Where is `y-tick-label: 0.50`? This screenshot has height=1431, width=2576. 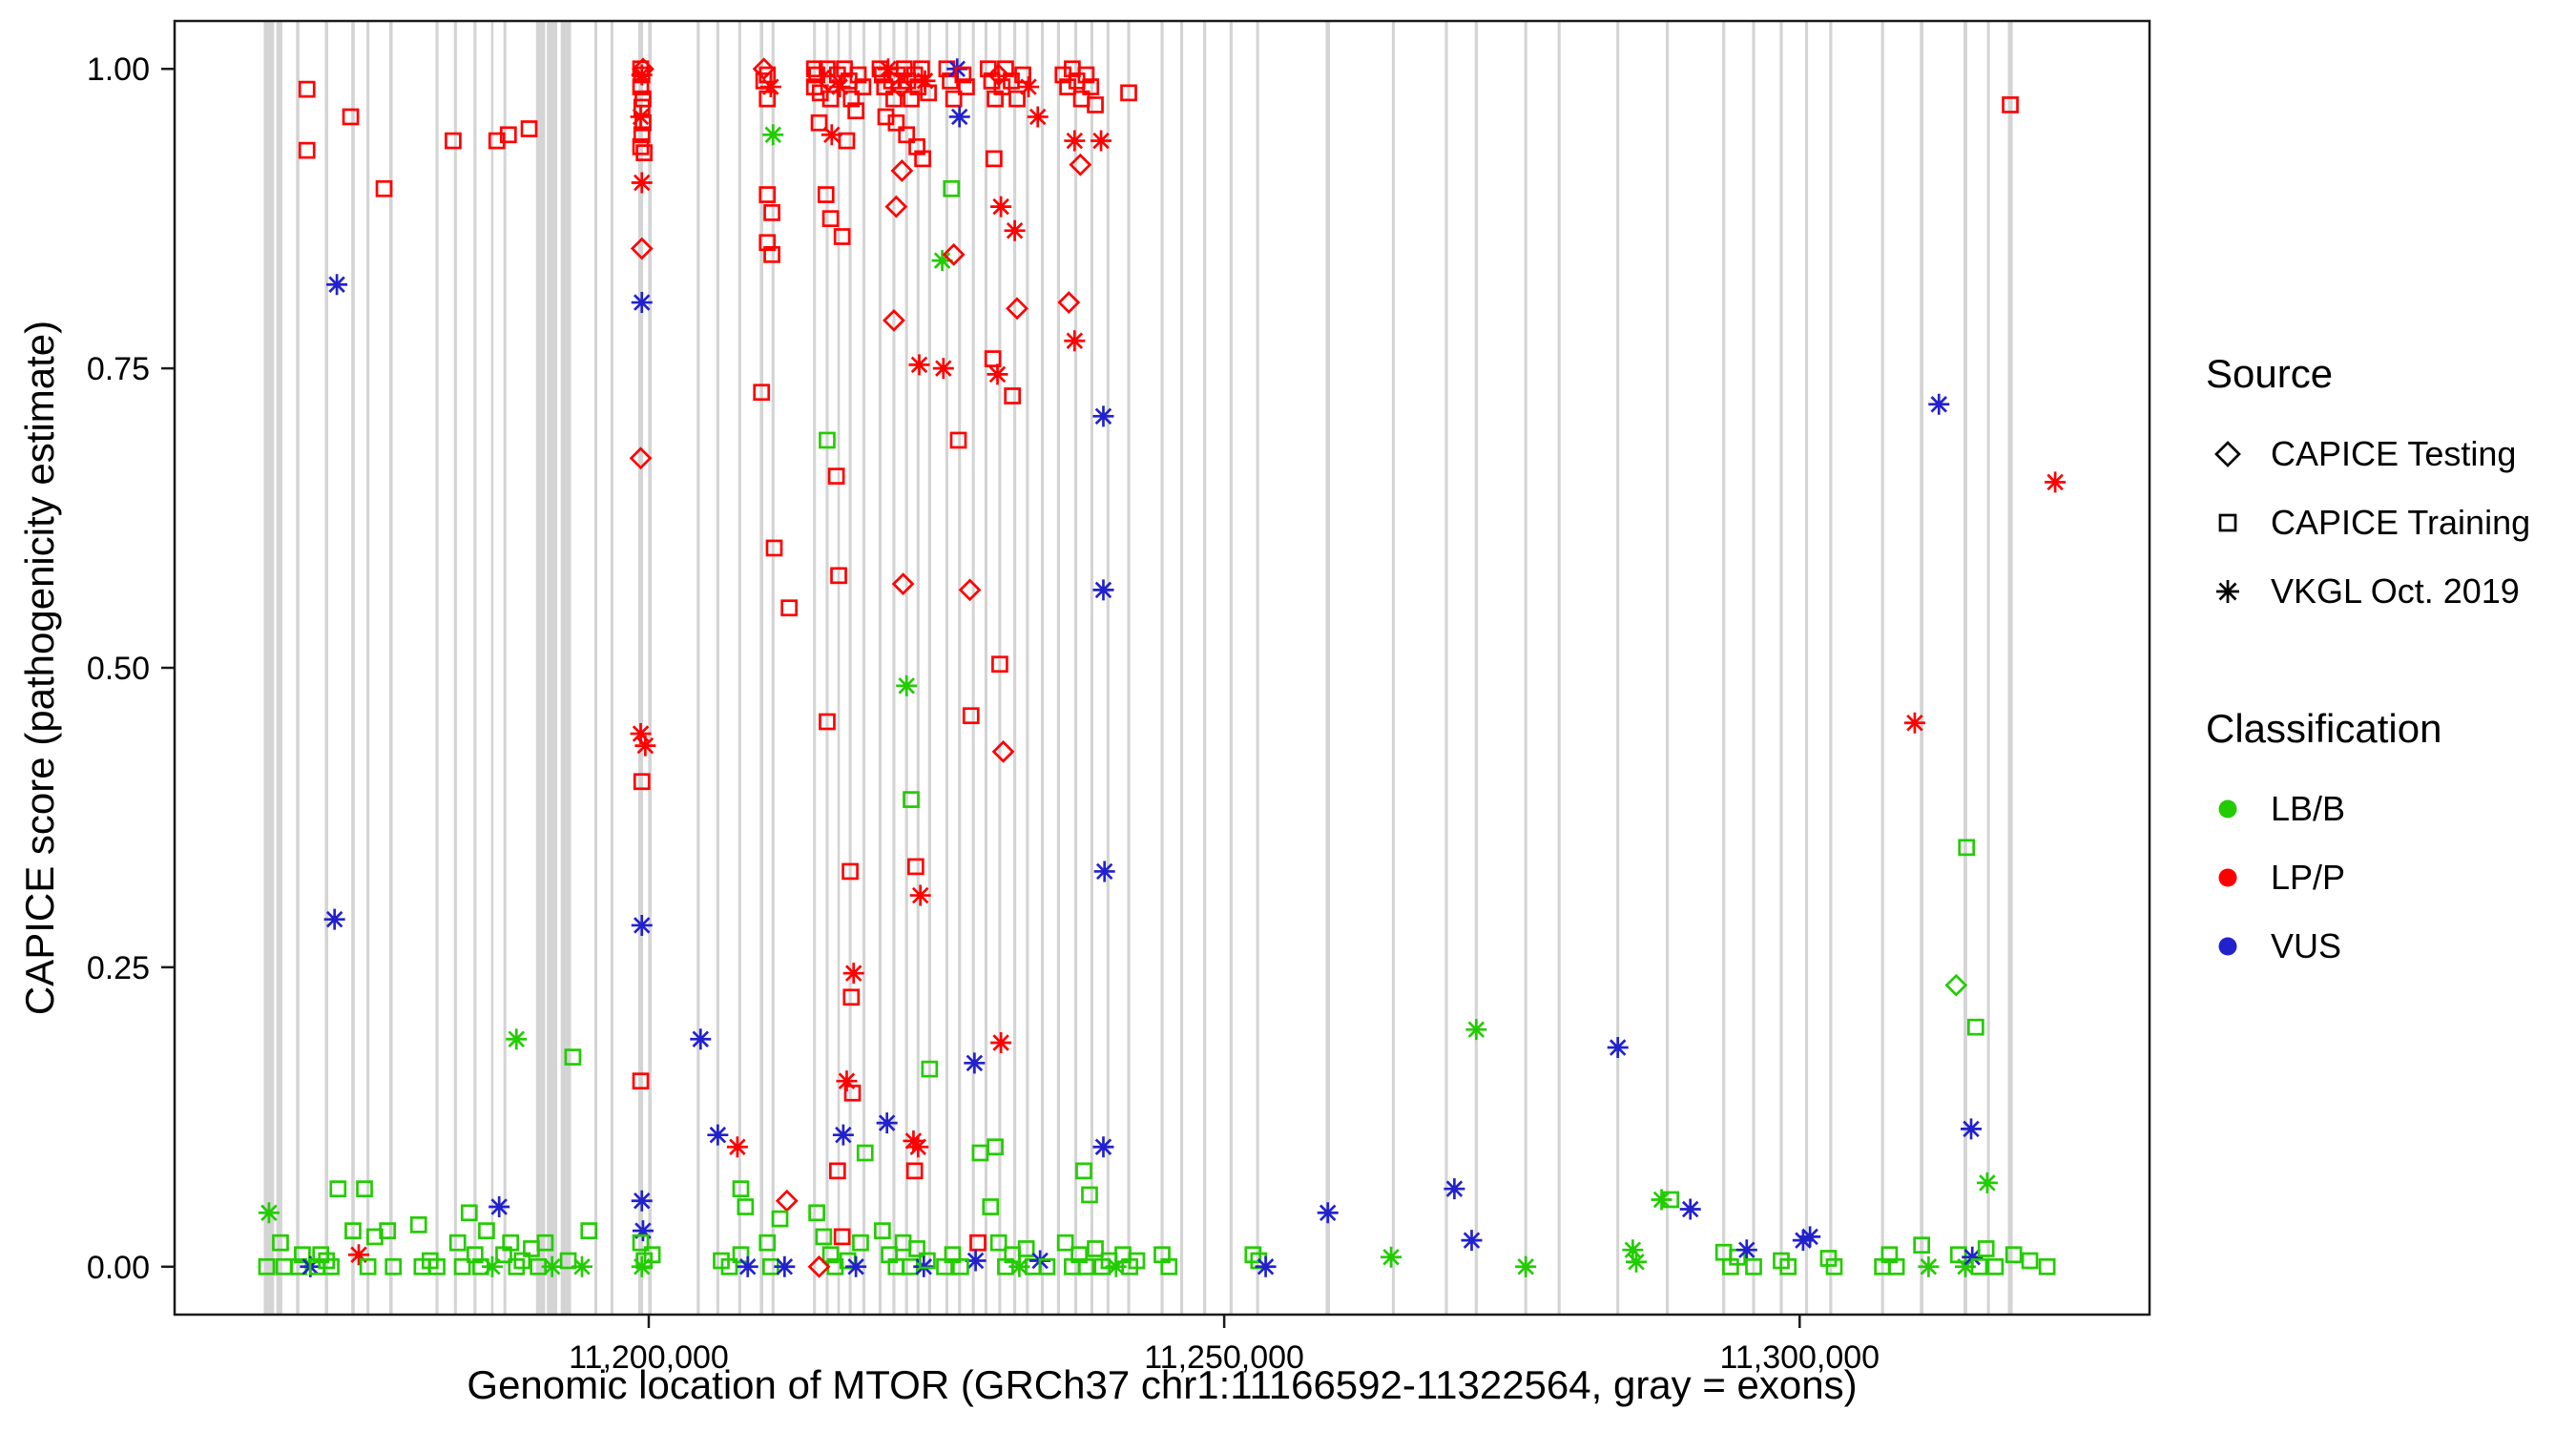
y-tick-label: 0.50 is located at coordinates (118, 669).